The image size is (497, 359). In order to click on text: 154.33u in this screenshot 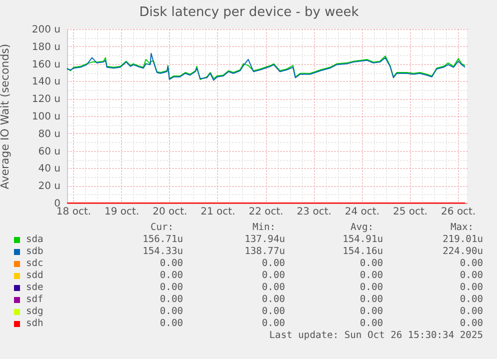, I will do `click(162, 252)`.